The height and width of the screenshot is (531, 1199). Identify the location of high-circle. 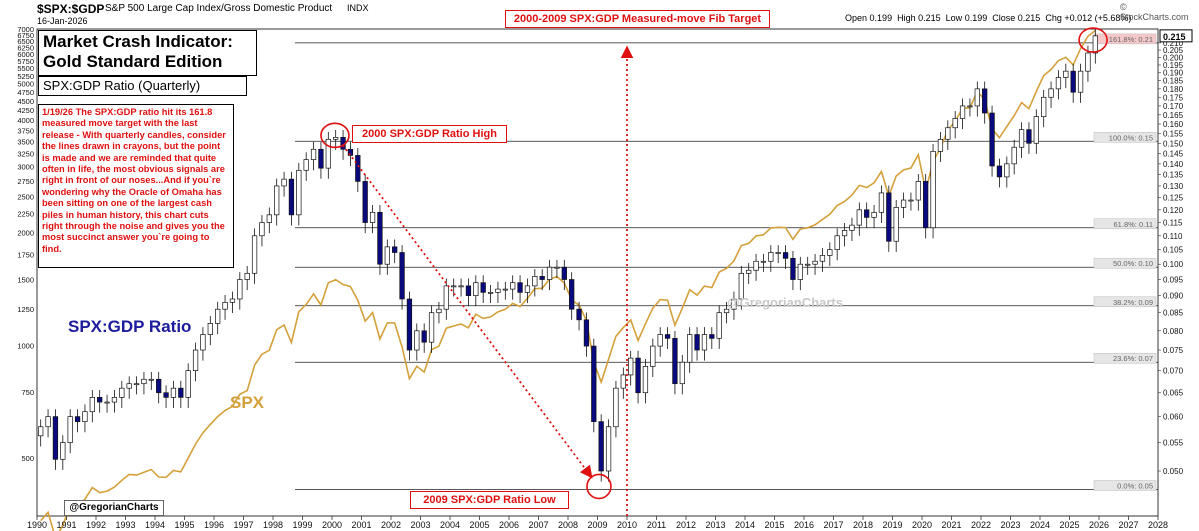
(335, 135).